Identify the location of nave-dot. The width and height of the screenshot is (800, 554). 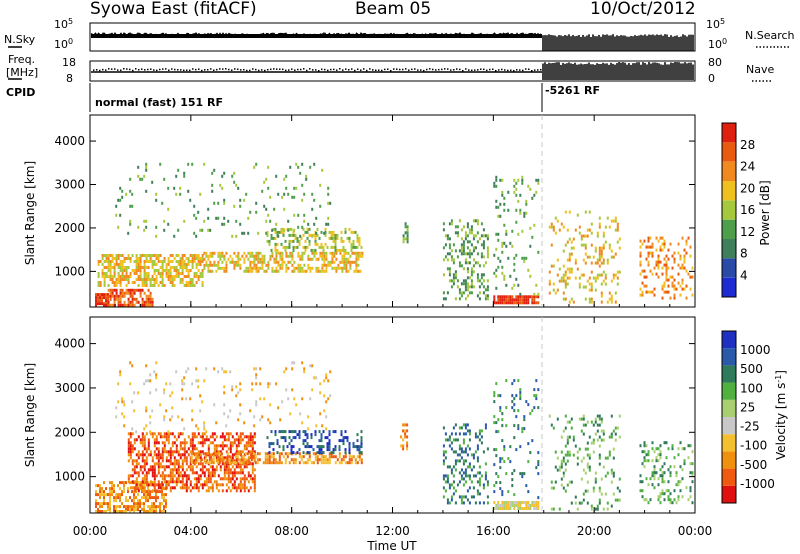
(460, 69).